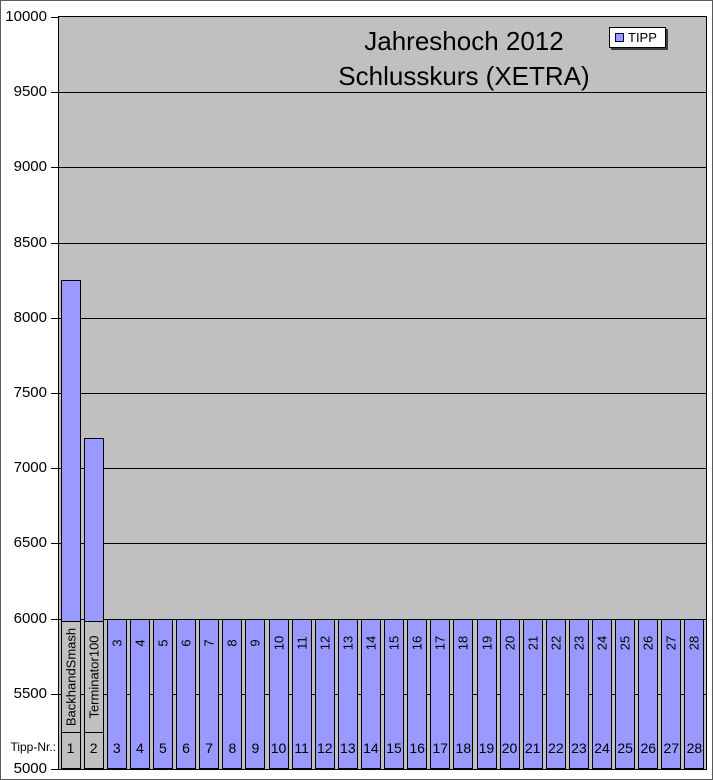  I want to click on bar-category-label-wrap: 16, so click(417, 643).